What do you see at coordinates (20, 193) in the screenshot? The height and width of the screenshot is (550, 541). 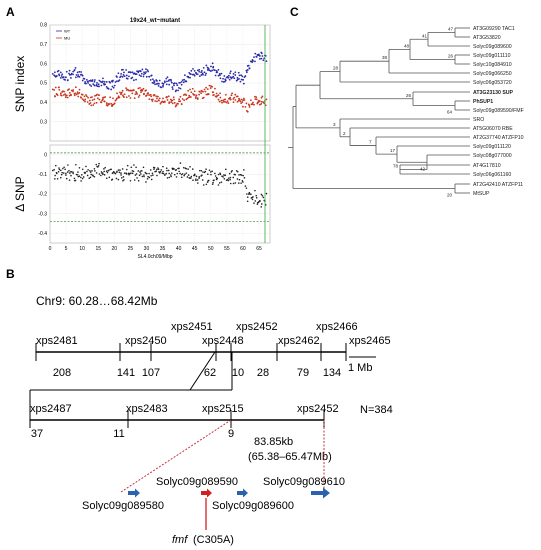 I see `bottom-y-axis-title: Δ SNP` at bounding box center [20, 193].